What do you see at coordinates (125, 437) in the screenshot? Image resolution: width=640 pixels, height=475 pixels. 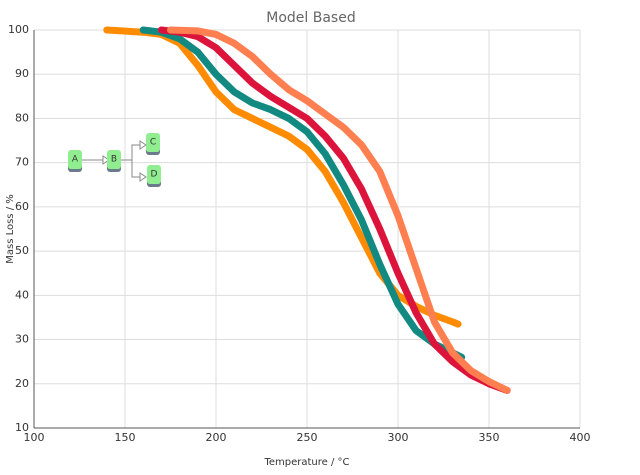 I see `x-tick-label: 150` at bounding box center [125, 437].